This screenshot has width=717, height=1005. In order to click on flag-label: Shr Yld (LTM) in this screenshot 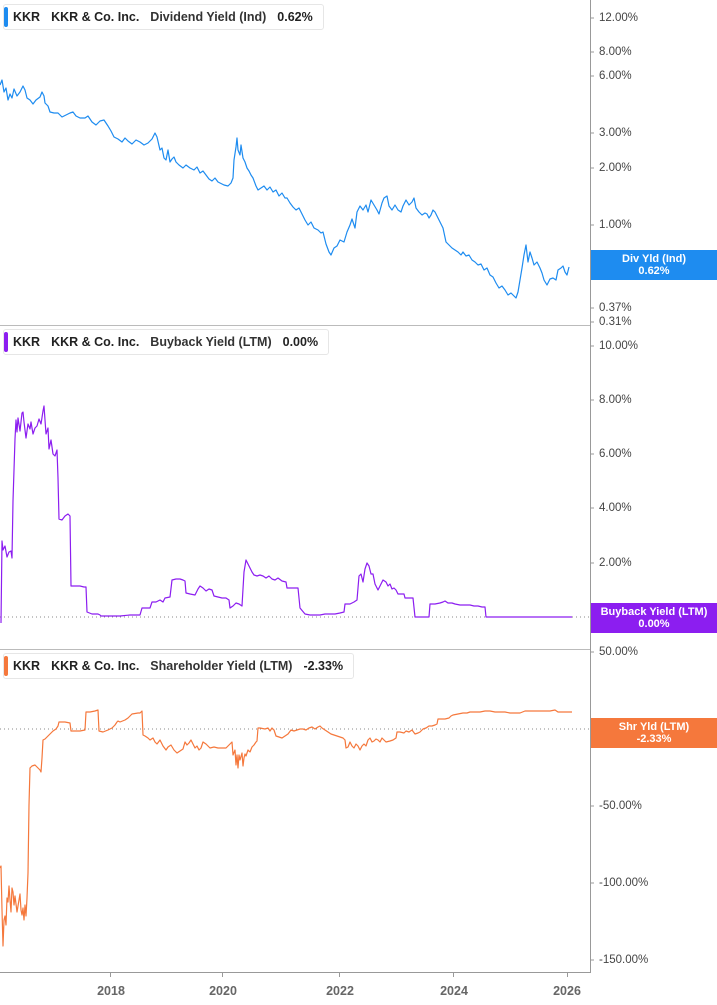, I will do `click(654, 727)`.